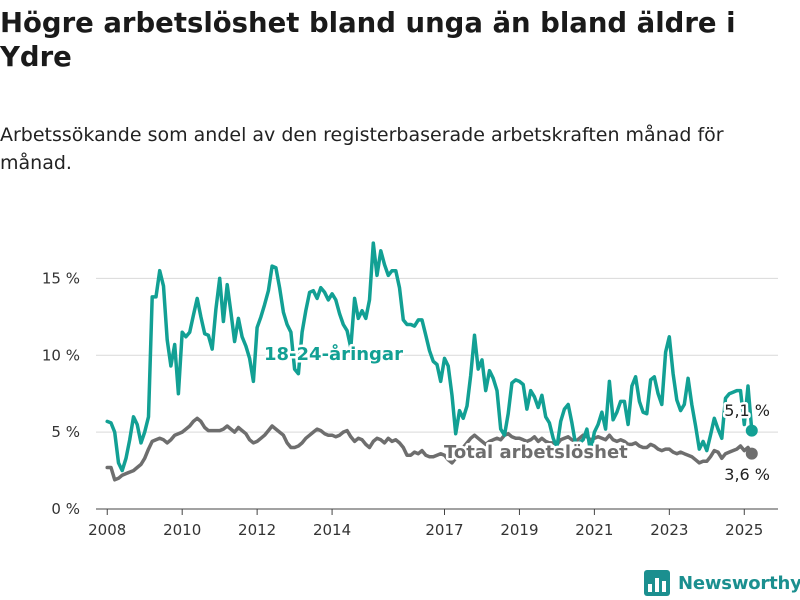  Describe the element at coordinates (257, 530) in the screenshot. I see `x-tick-label: 2012` at that location.